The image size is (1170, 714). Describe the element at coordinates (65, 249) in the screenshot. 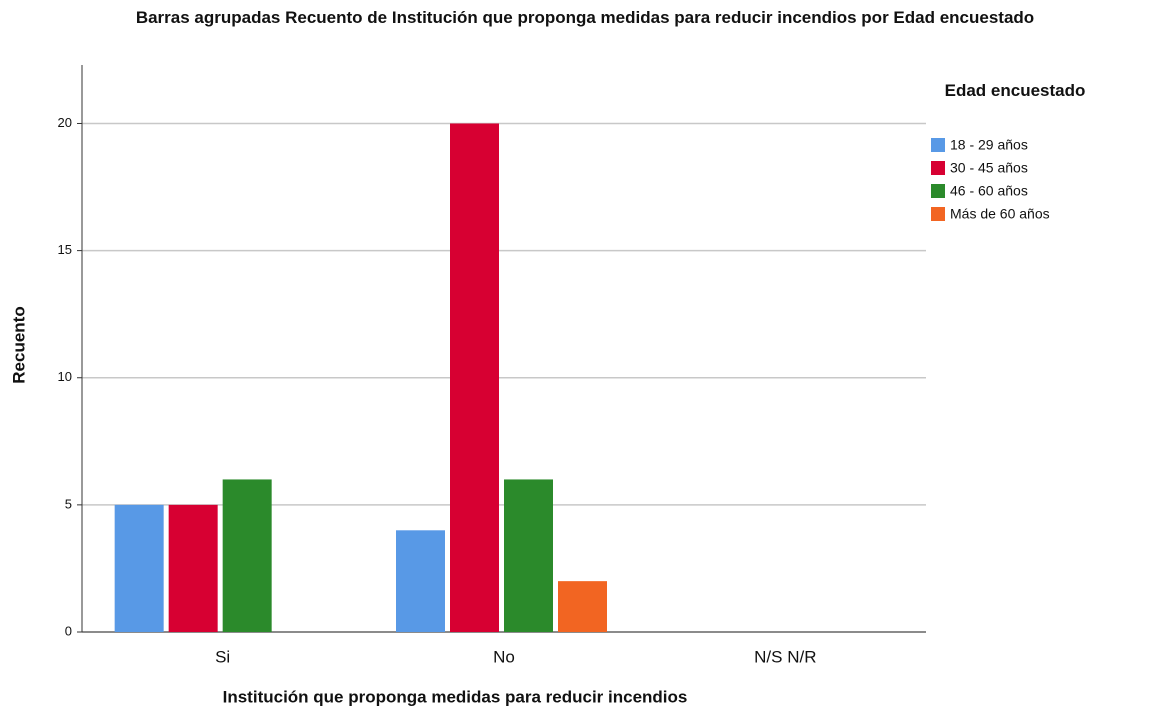

I see `y-tick-label: 15` at that location.